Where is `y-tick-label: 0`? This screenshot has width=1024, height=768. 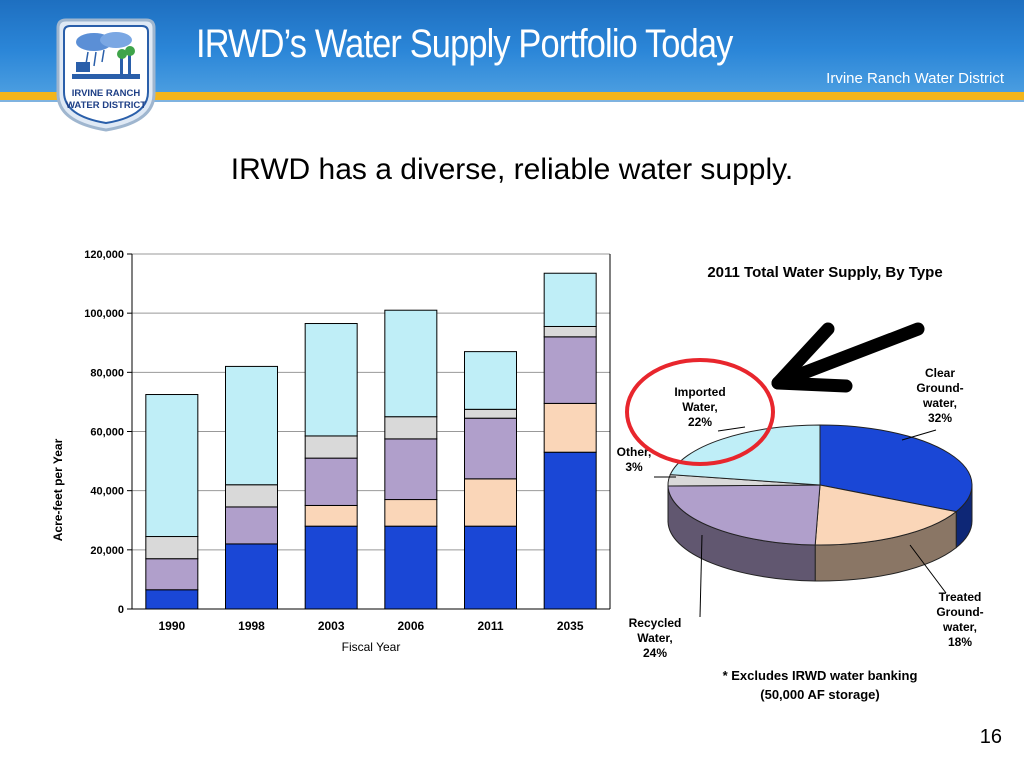
y-tick-label: 0 is located at coordinates (121, 610).